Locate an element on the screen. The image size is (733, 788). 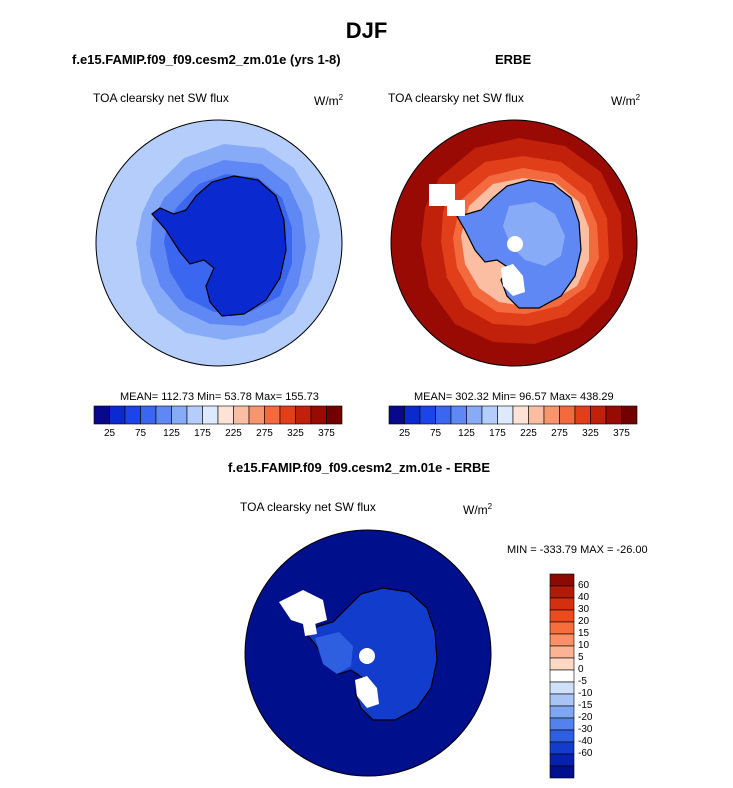
panel3-colorbar-tick: -10 is located at coordinates (585, 693).